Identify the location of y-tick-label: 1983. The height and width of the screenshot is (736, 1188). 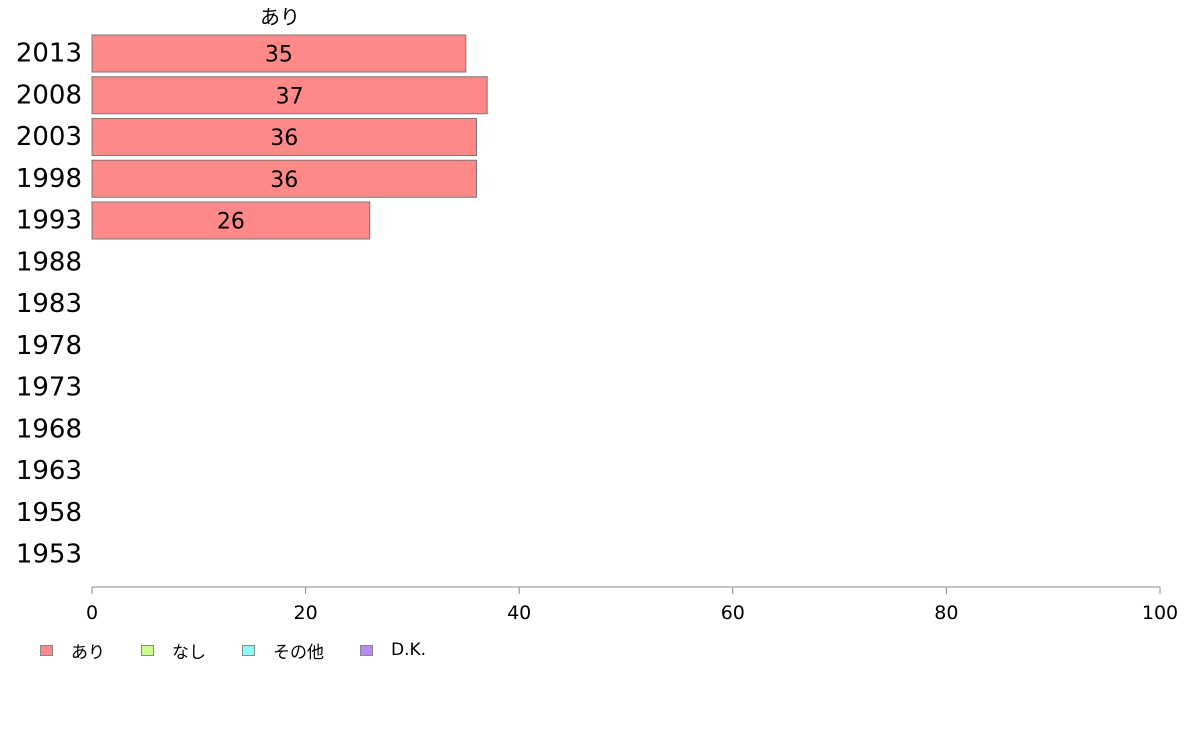
(49, 304).